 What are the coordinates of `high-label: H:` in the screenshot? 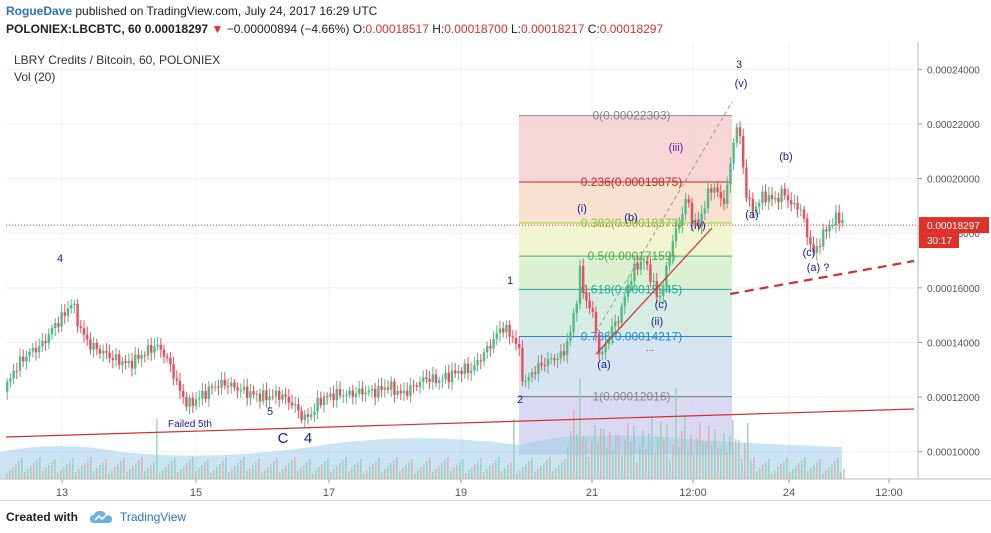 It's located at (438, 29).